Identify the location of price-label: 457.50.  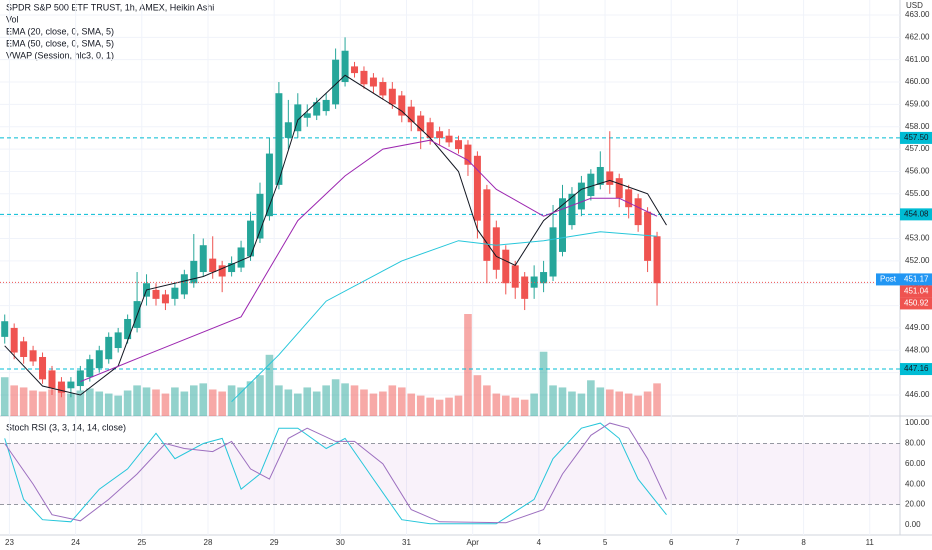
(916, 137).